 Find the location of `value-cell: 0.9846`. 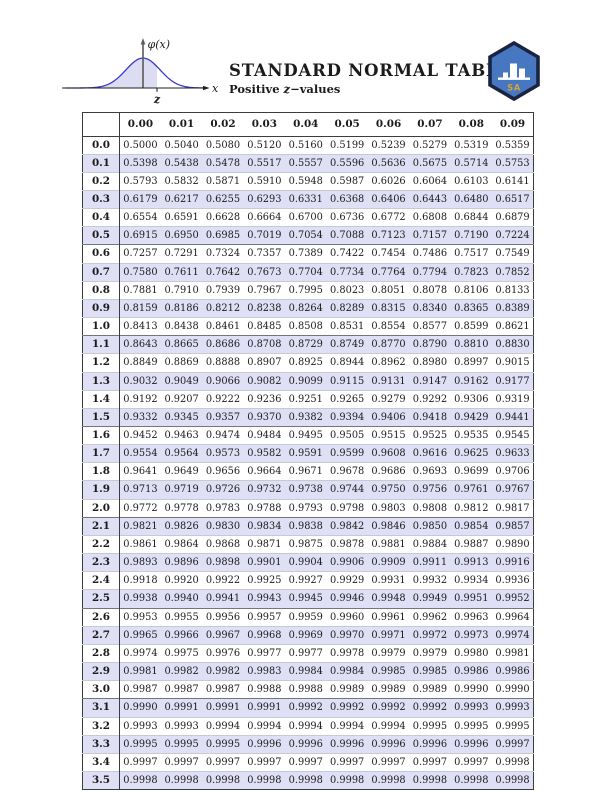

value-cell: 0.9846 is located at coordinates (388, 526).